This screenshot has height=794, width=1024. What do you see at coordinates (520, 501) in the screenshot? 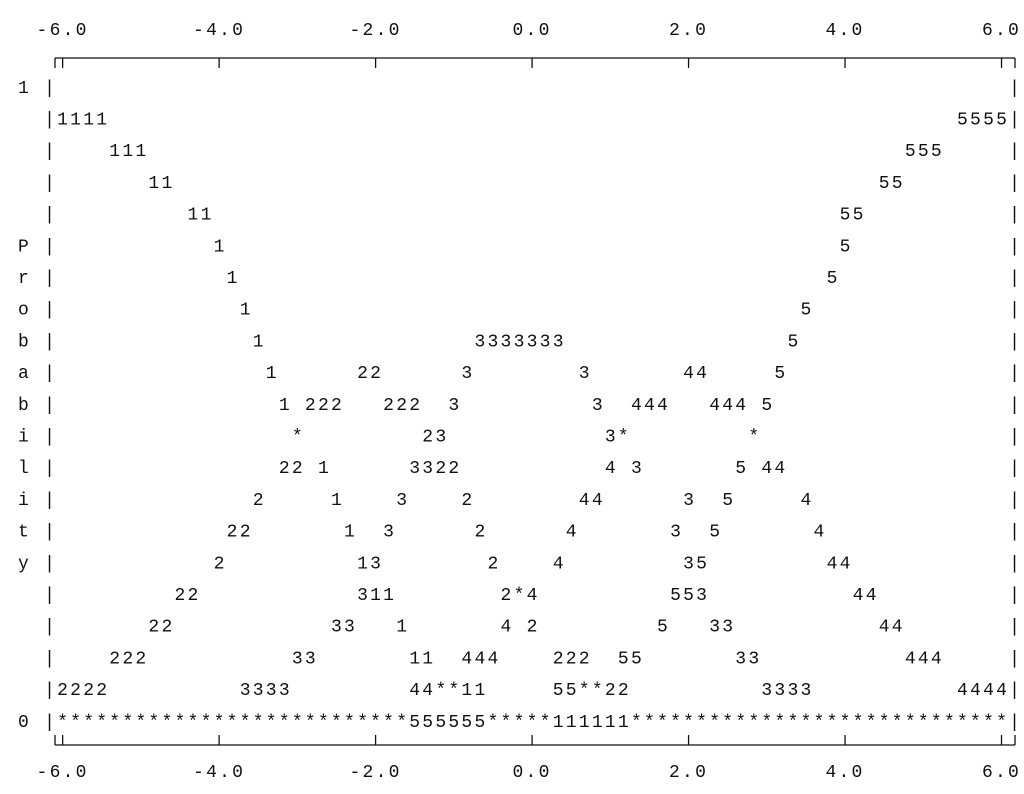
I see `plot-row: i | 2 1 3 2 44 3 5 4 |` at bounding box center [520, 501].